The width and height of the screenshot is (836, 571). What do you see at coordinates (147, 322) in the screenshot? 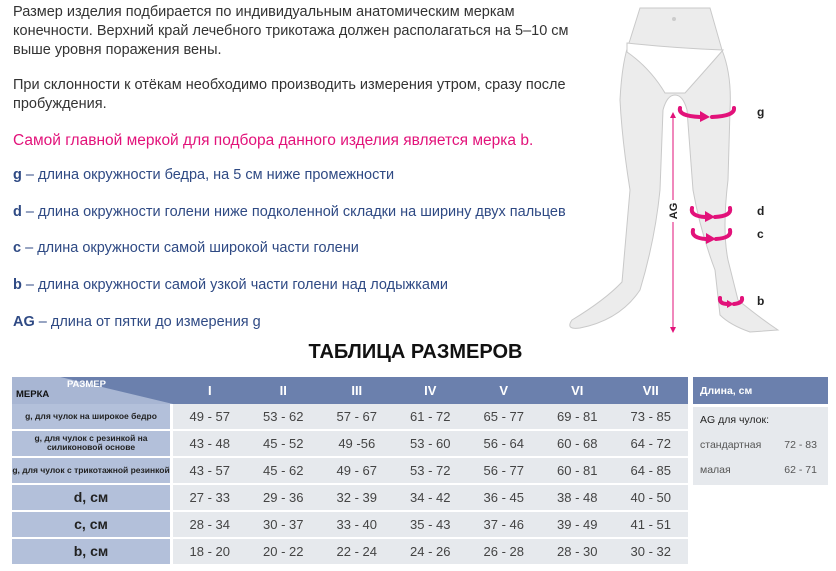
I see `def-text: – длина от пятки до измерения g` at bounding box center [147, 322].